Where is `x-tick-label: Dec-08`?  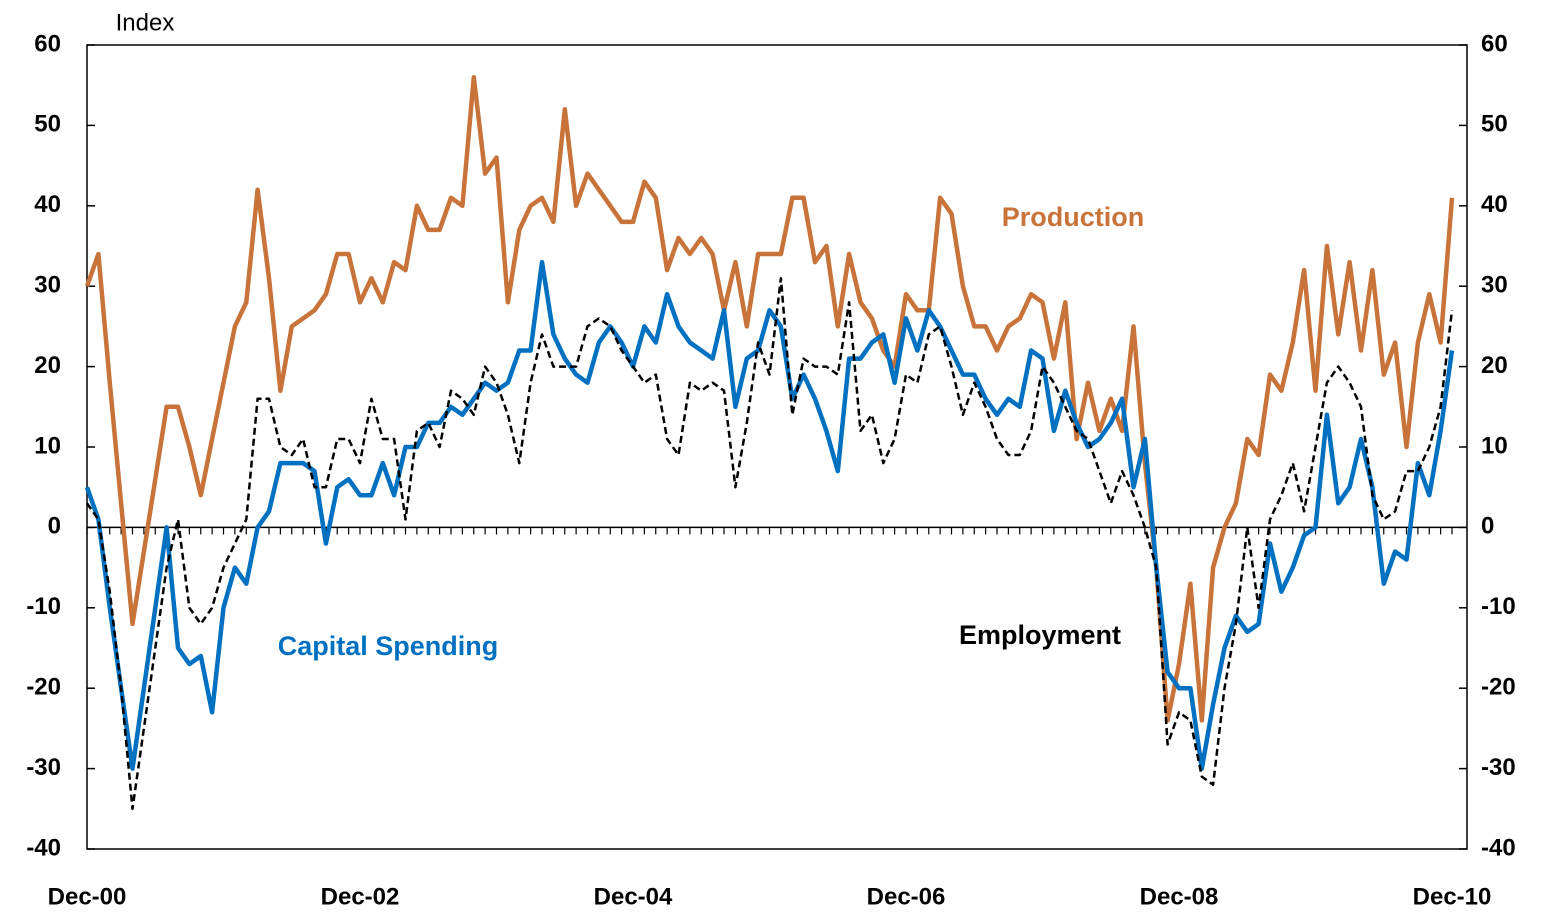 x-tick-label: Dec-08 is located at coordinates (1179, 896).